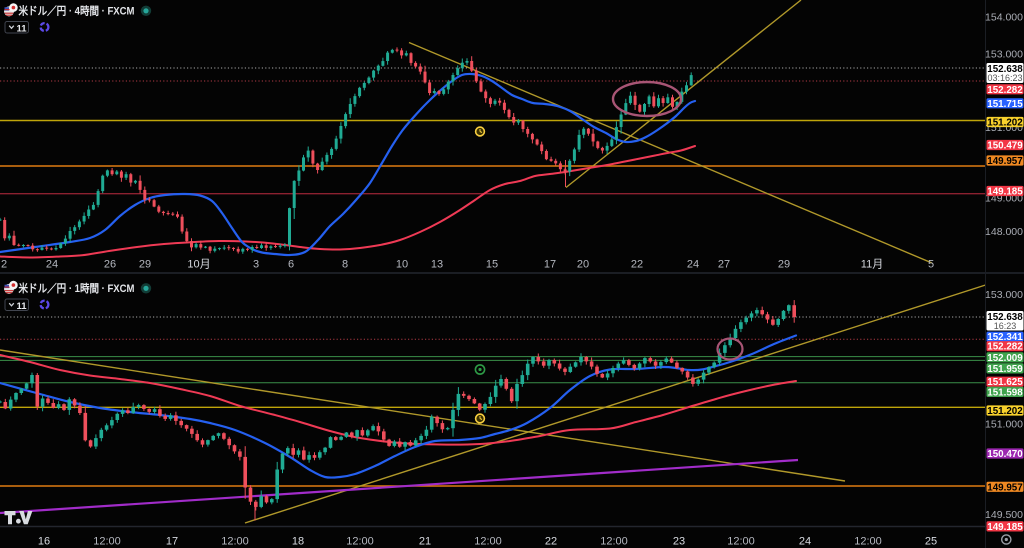  Describe the element at coordinates (437, 265) in the screenshot. I see `svg-text: 13` at that location.